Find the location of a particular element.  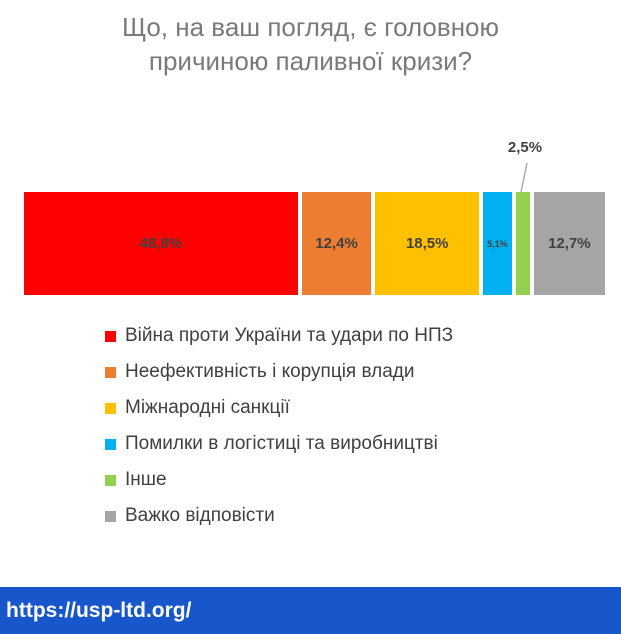

chart-title-line2: причиною паливної кризи? is located at coordinates (310, 61).